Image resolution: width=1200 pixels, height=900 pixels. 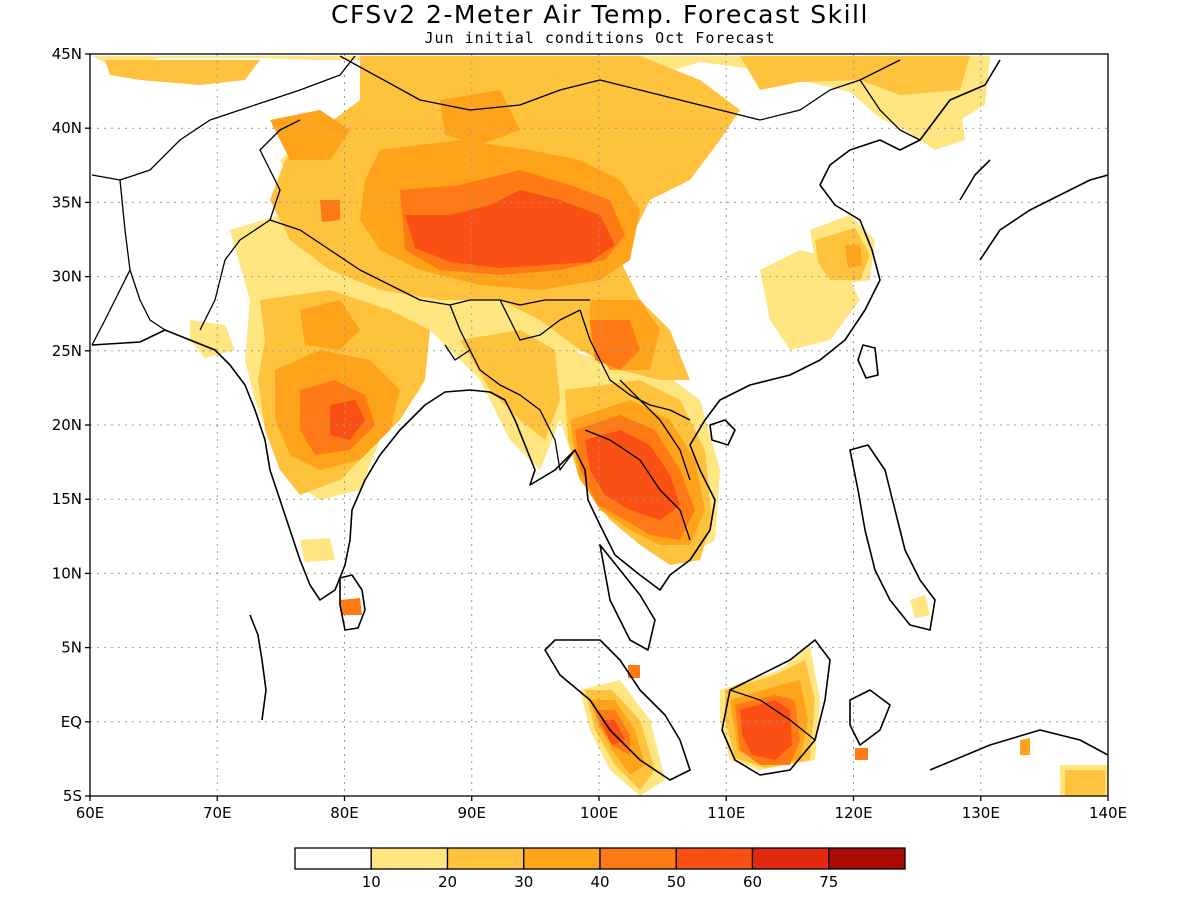 What do you see at coordinates (523, 882) in the screenshot?
I see `colorbar-label: 30` at bounding box center [523, 882].